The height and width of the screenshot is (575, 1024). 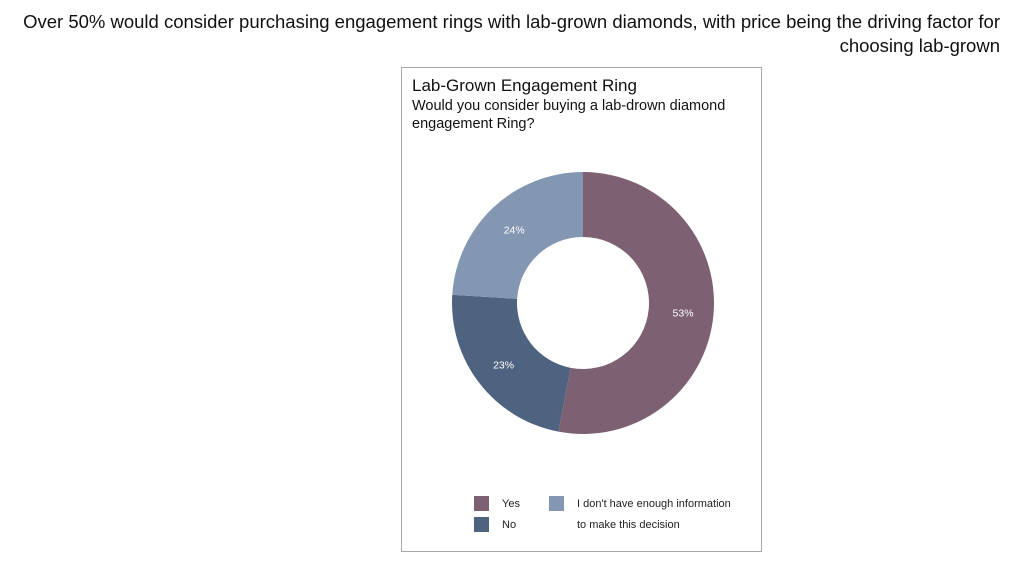 I want to click on donut-slice-no, so click(x=511, y=363).